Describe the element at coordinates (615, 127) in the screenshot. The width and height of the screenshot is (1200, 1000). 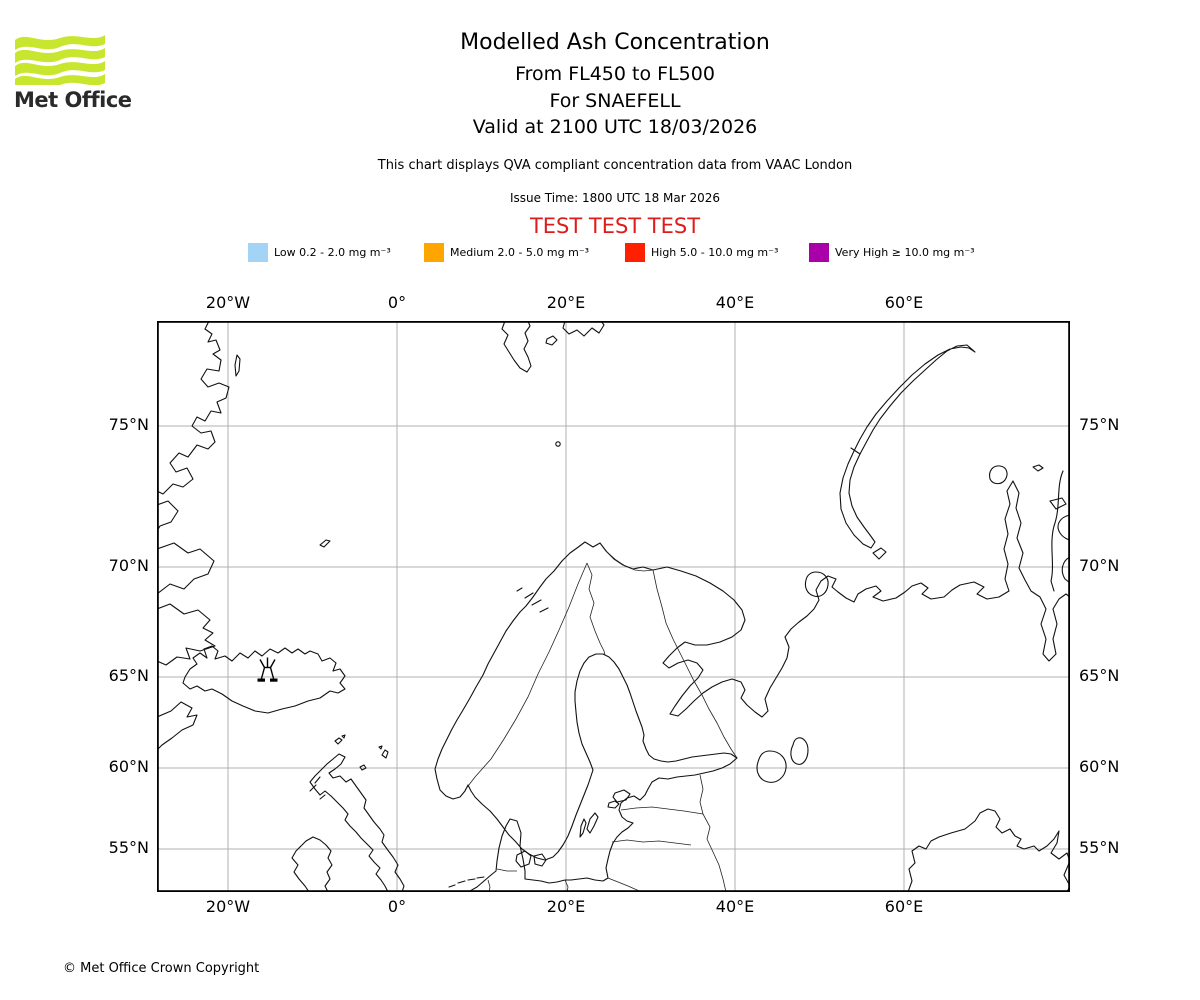
I see `subtitle-valid: Valid at 2100 UTC 18/03/2026` at that location.